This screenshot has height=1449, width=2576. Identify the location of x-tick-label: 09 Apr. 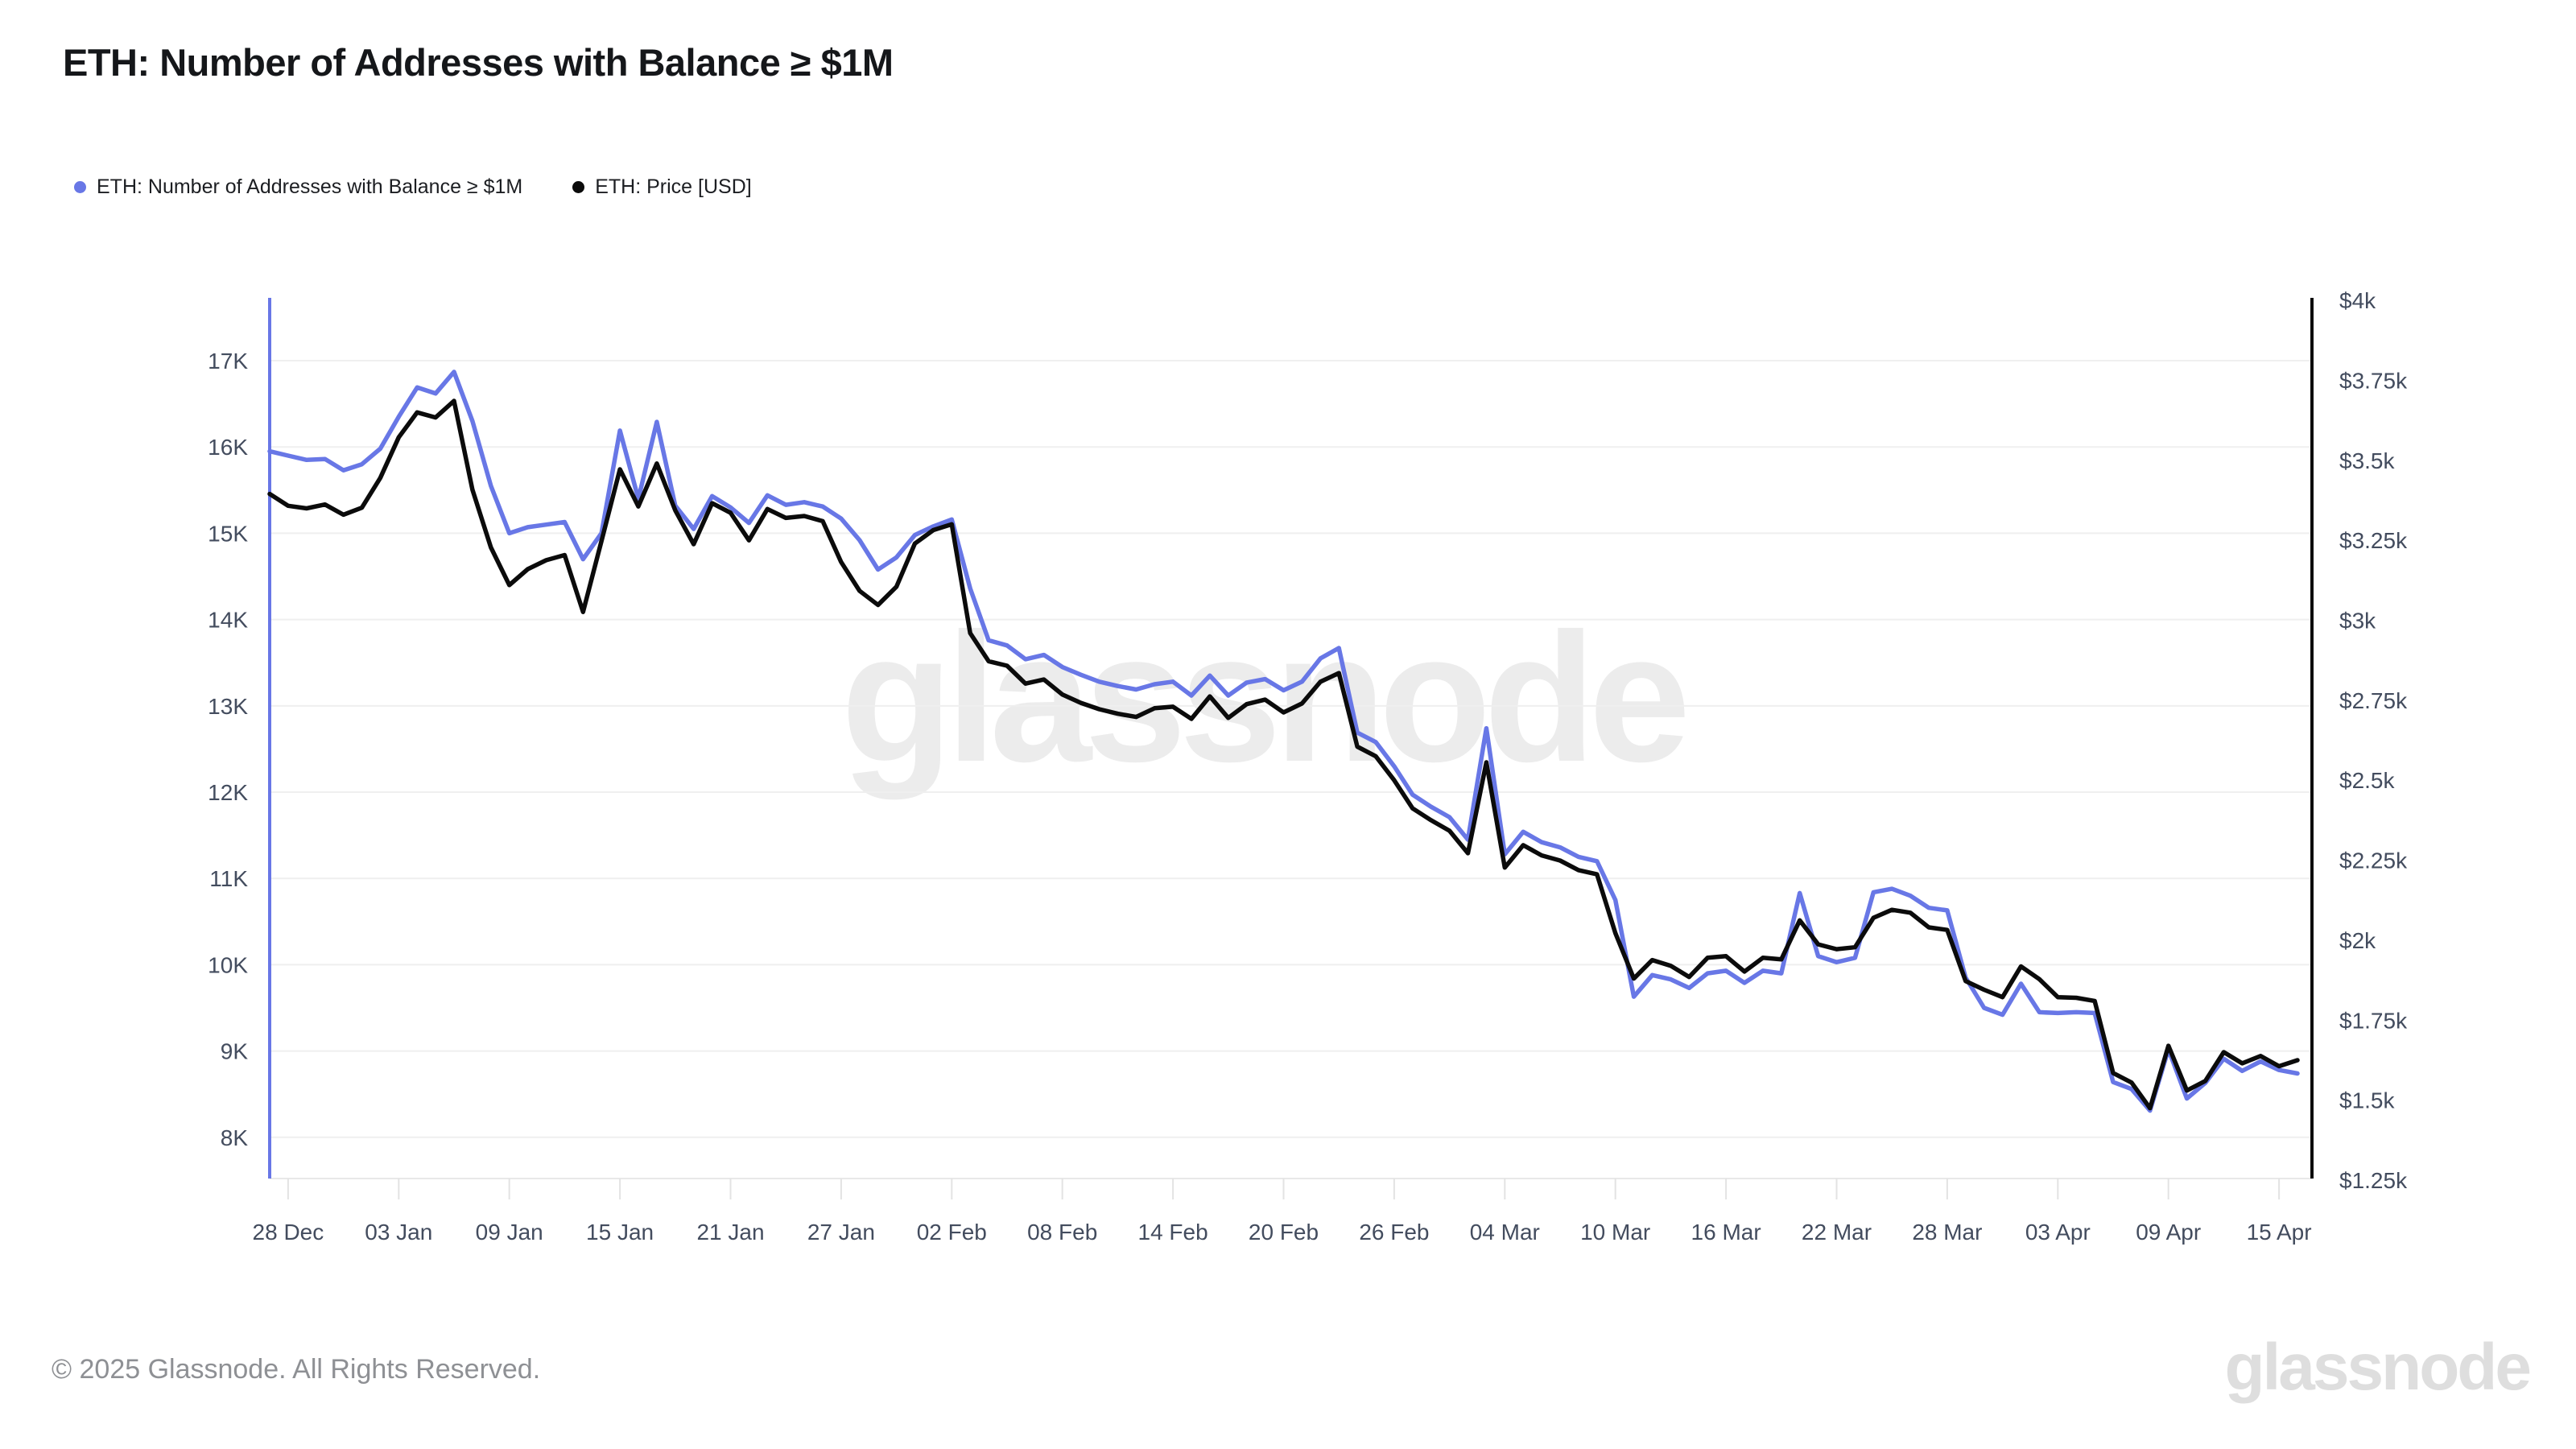
(2168, 1232).